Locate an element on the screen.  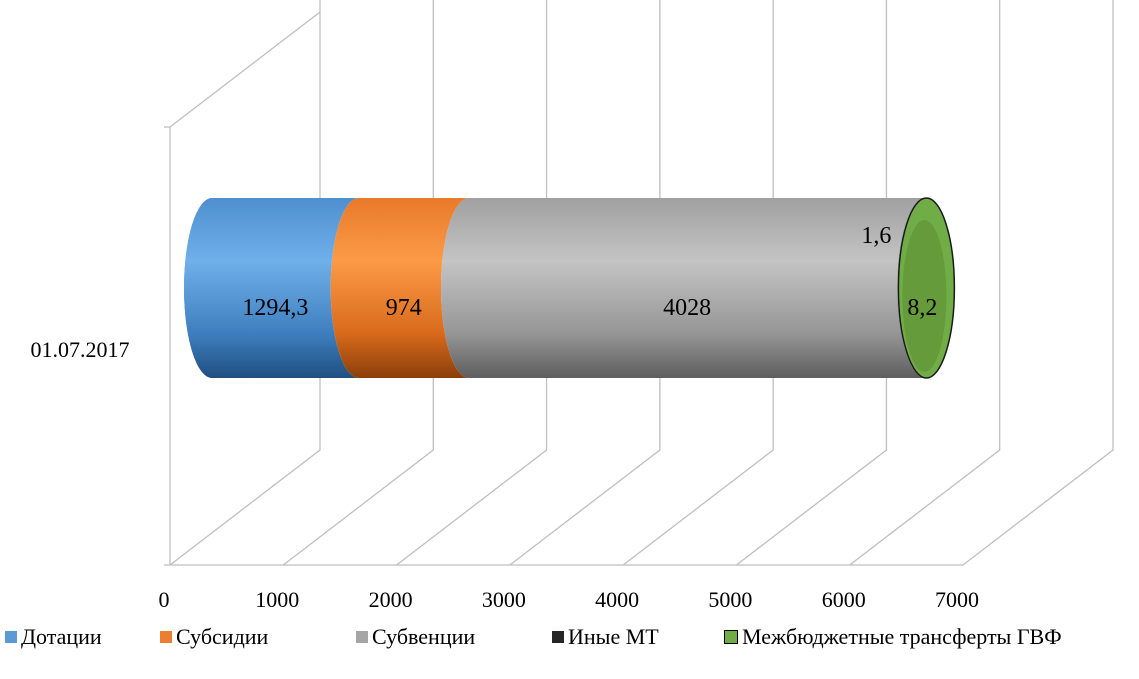
bar-end-cap-shade is located at coordinates (924, 296).